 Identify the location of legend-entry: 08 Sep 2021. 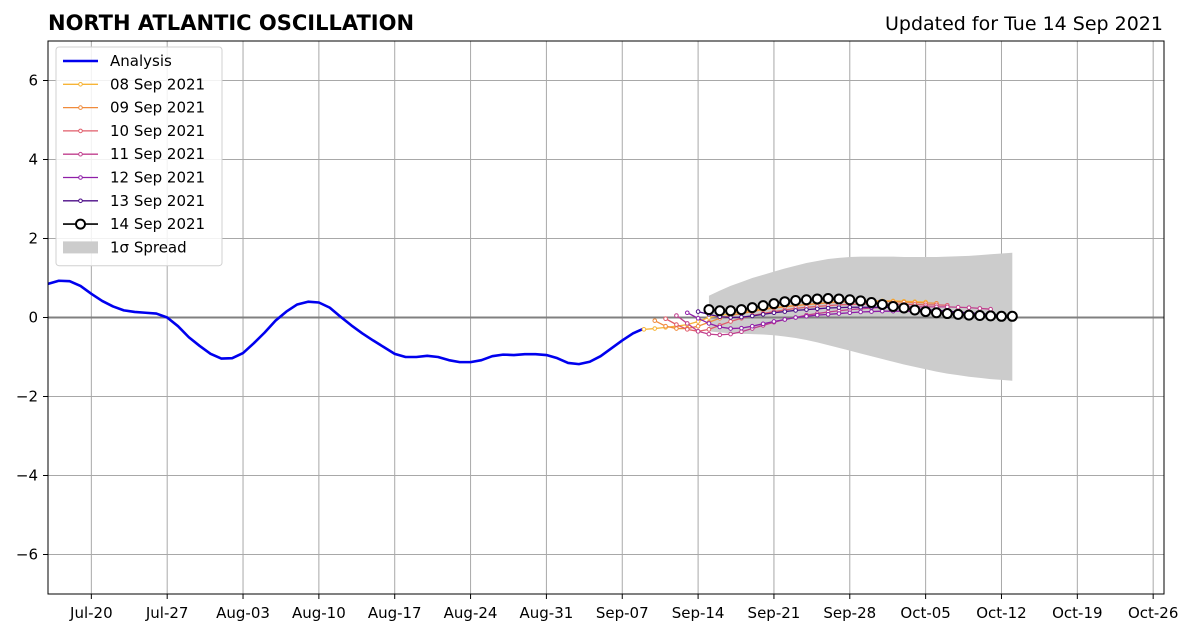
(134, 84).